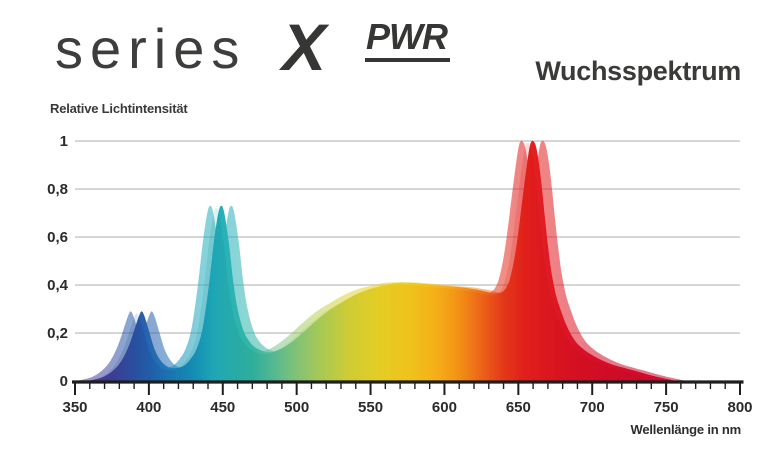 The height and width of the screenshot is (462, 781). Describe the element at coordinates (64, 381) in the screenshot. I see `svg-text: 0` at that location.